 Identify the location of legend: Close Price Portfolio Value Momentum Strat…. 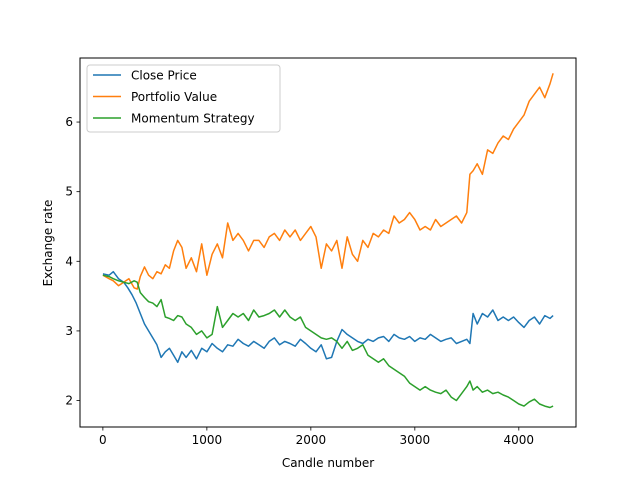
(183, 98).